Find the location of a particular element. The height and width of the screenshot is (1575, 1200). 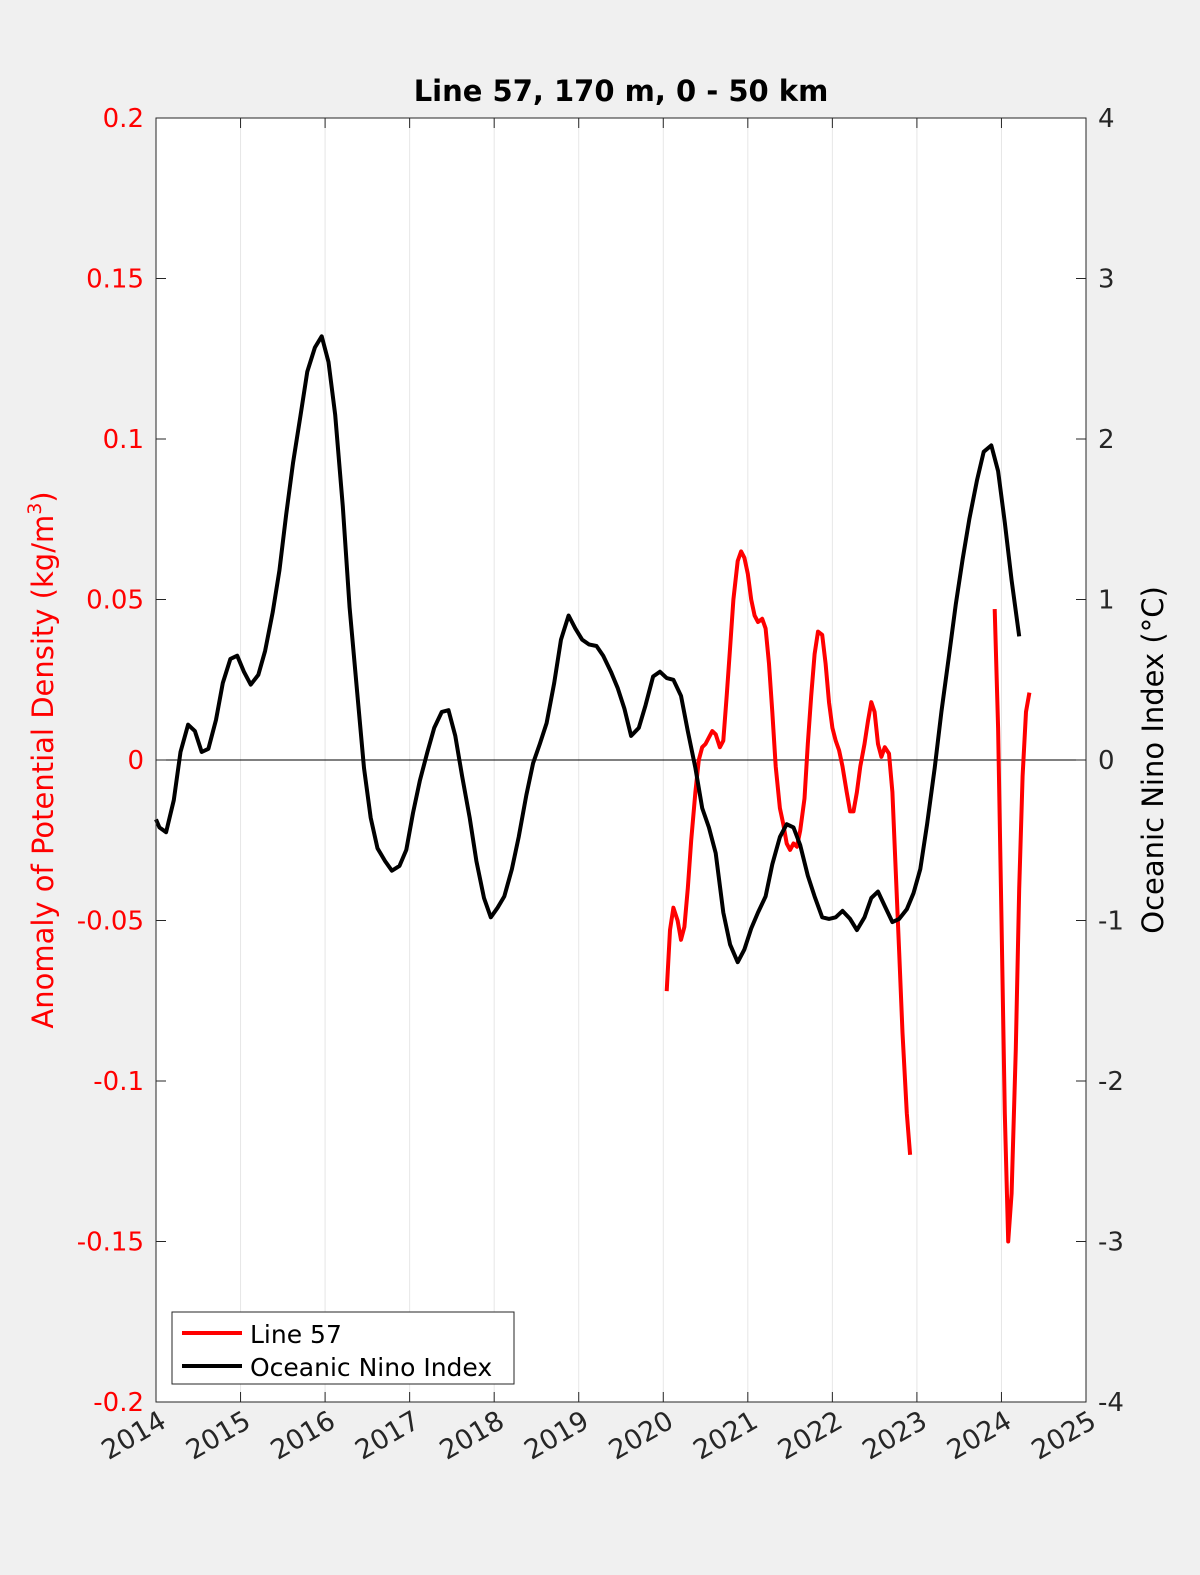

chart-title: Line 57, 170 m, 0 - 50 km is located at coordinates (621, 91).